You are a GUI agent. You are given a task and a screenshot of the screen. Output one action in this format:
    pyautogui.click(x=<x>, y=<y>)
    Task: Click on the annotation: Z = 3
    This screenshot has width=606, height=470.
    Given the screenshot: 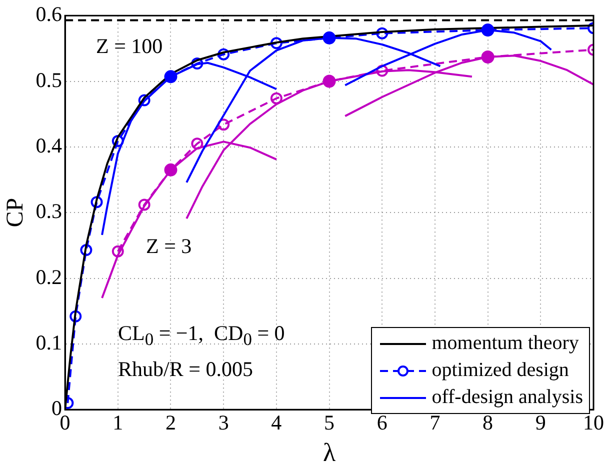 What is the action you would take?
    pyautogui.click(x=169, y=246)
    